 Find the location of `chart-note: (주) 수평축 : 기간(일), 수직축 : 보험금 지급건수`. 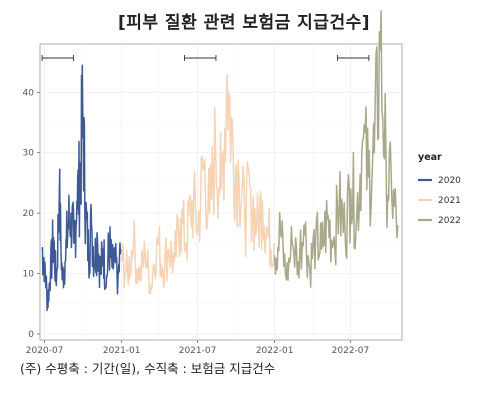

chart-note: (주) 수평축 : 기간(일), 수직축 : 보험금 지급건수 is located at coordinates (148, 368).